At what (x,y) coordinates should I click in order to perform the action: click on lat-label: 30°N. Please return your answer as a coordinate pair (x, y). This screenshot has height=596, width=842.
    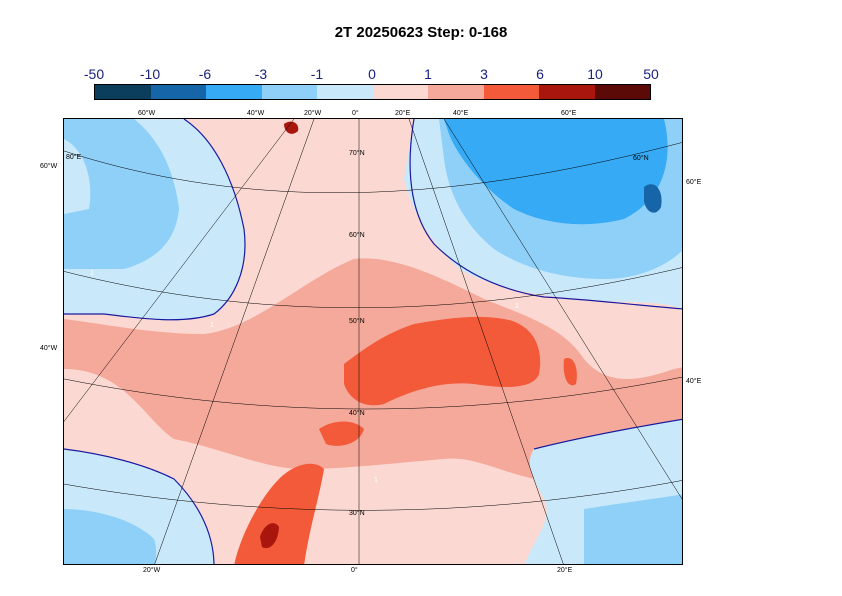
    Looking at the image, I should click on (357, 513).